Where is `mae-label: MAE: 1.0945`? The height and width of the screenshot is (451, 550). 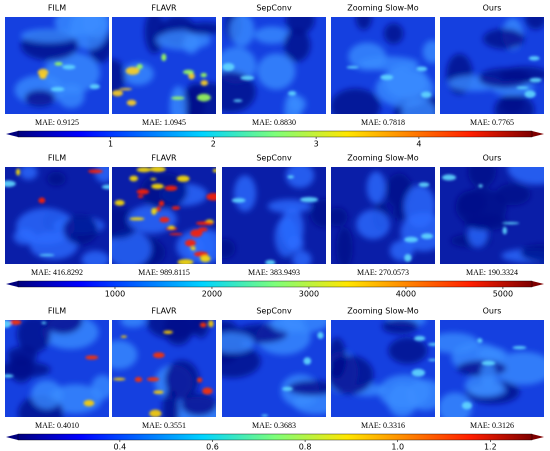 mae-label: MAE: 1.0945 is located at coordinates (164, 122).